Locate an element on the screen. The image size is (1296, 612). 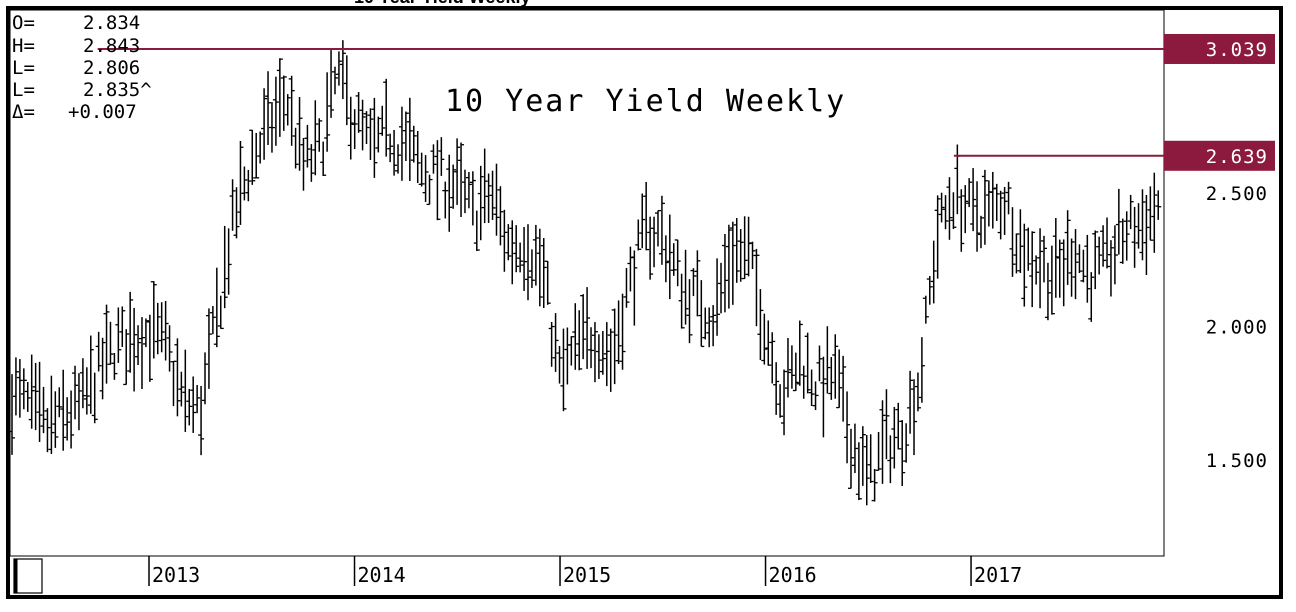
info-last-label: L= is located at coordinates (23, 90).